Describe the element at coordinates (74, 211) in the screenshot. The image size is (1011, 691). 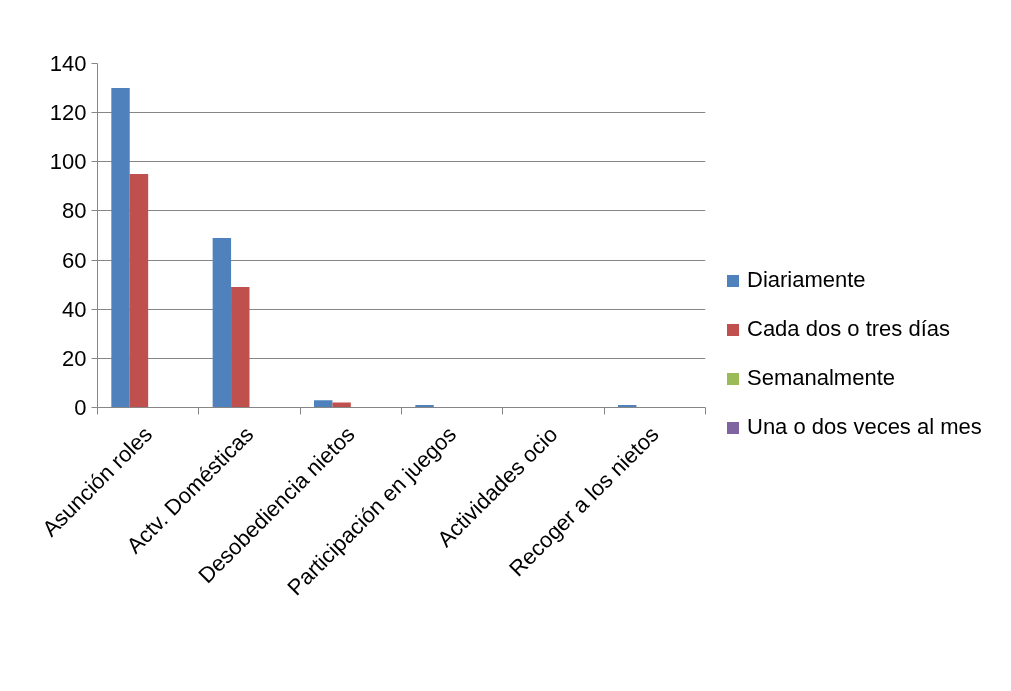
I see `y-tick-label: 80` at that location.